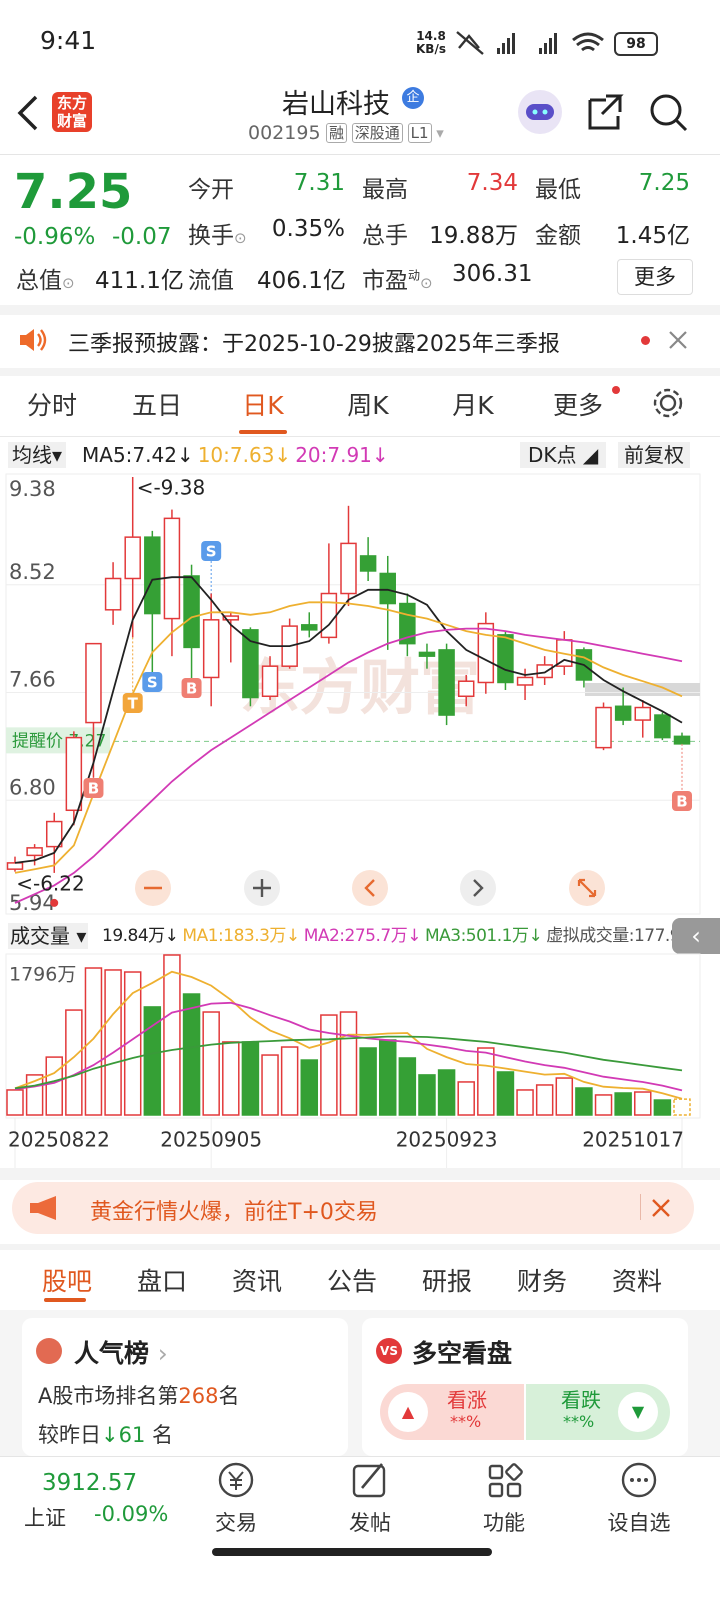  Describe the element at coordinates (211, 190) in the screenshot. I see `field-label: 今开` at that location.